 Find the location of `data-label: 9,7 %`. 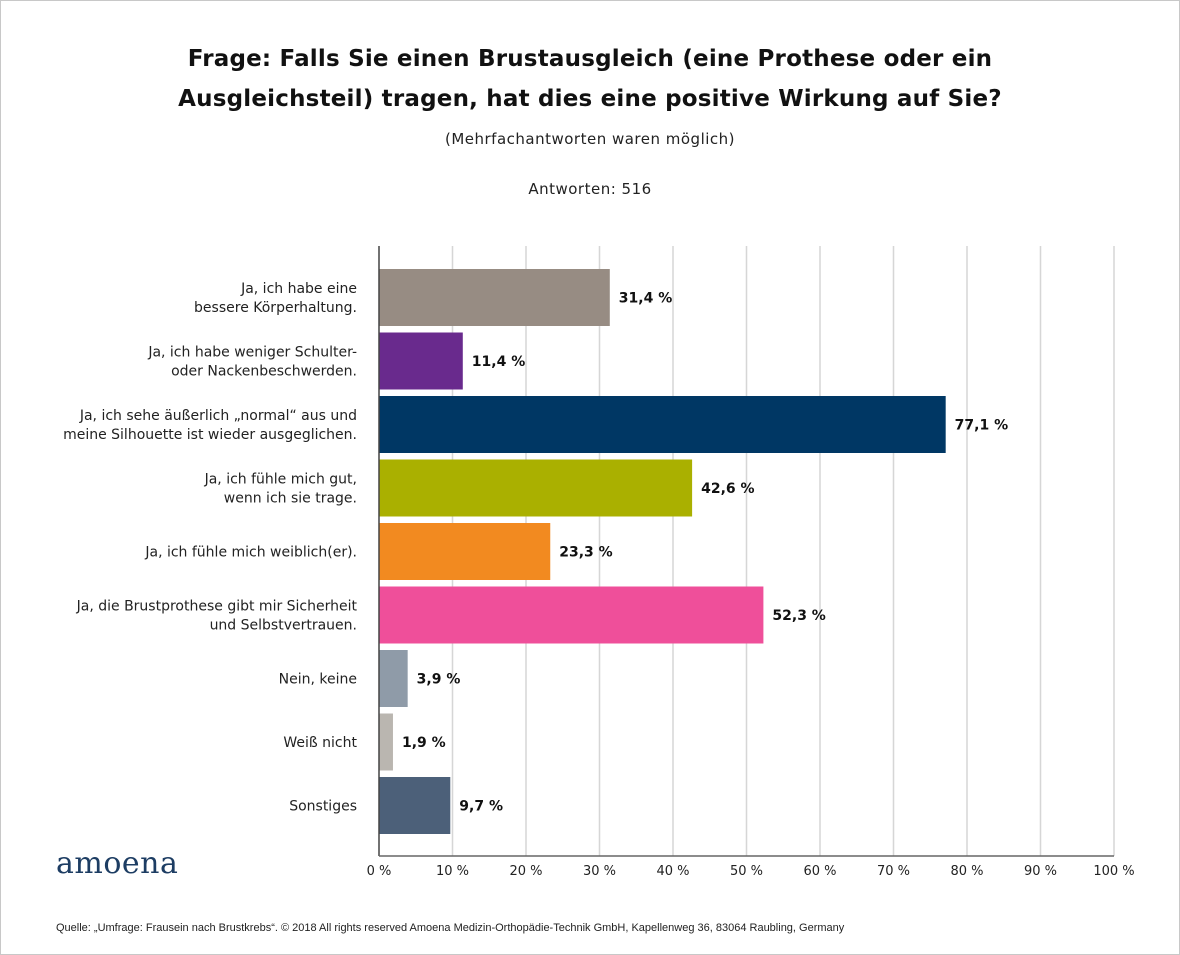

data-label: 9,7 % is located at coordinates (481, 807).